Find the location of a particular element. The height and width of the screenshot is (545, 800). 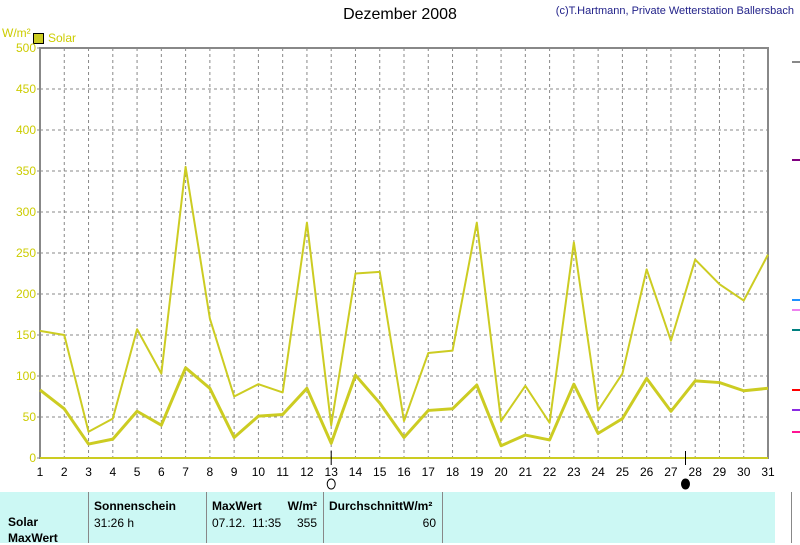

x-tick-label: 26 is located at coordinates (647, 472).